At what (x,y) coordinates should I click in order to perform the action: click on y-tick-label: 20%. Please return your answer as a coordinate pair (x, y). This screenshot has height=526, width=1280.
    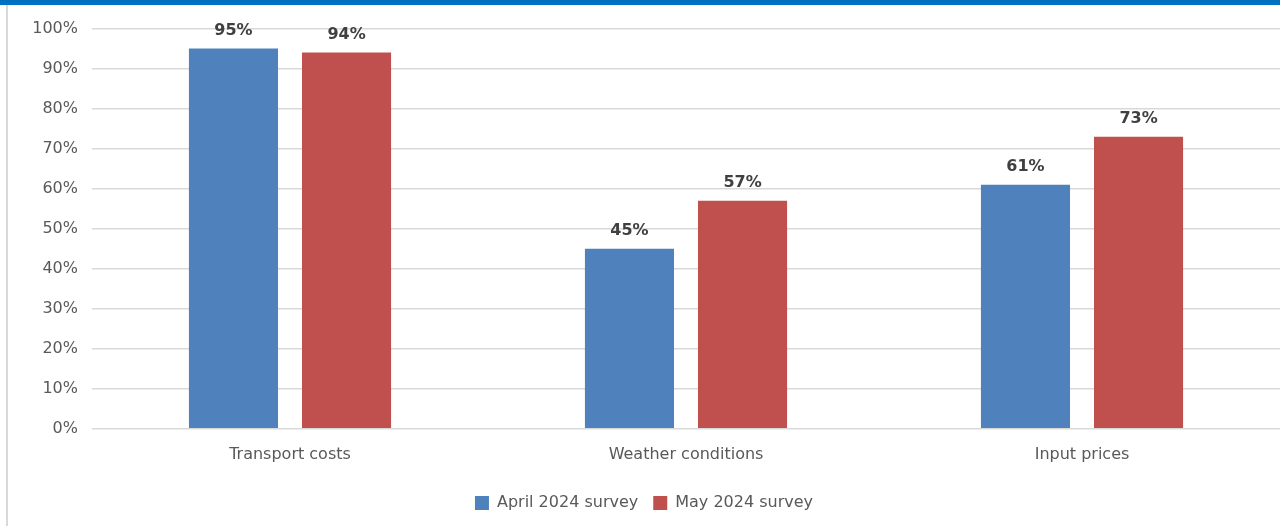
    Looking at the image, I should click on (60, 347).